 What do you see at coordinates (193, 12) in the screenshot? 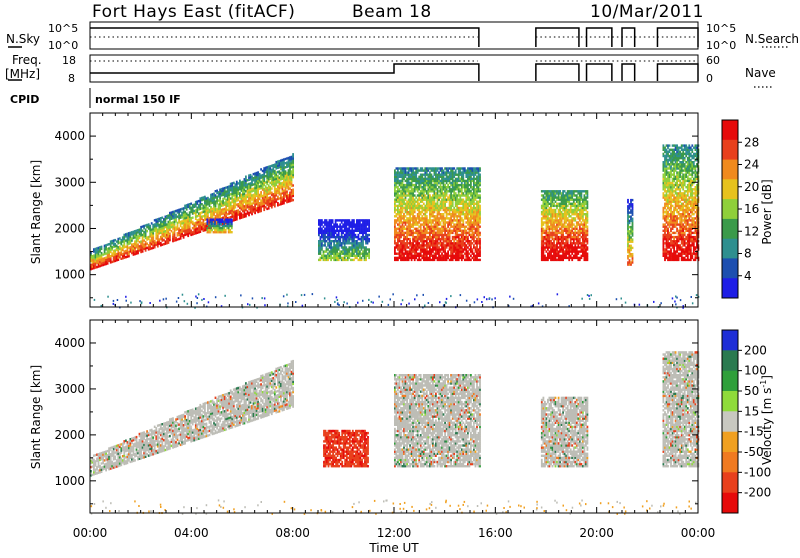
I see `station-title: Fort Hays East (fitACF)` at bounding box center [193, 12].